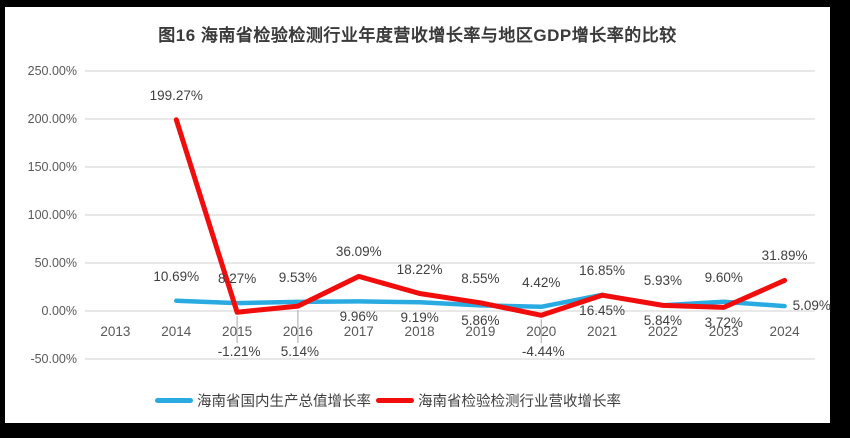 The image size is (850, 438). I want to click on chart-title: 图16 海南省检验检测行业年度营收增长率与地区GDP增长率的比较, so click(417, 35).